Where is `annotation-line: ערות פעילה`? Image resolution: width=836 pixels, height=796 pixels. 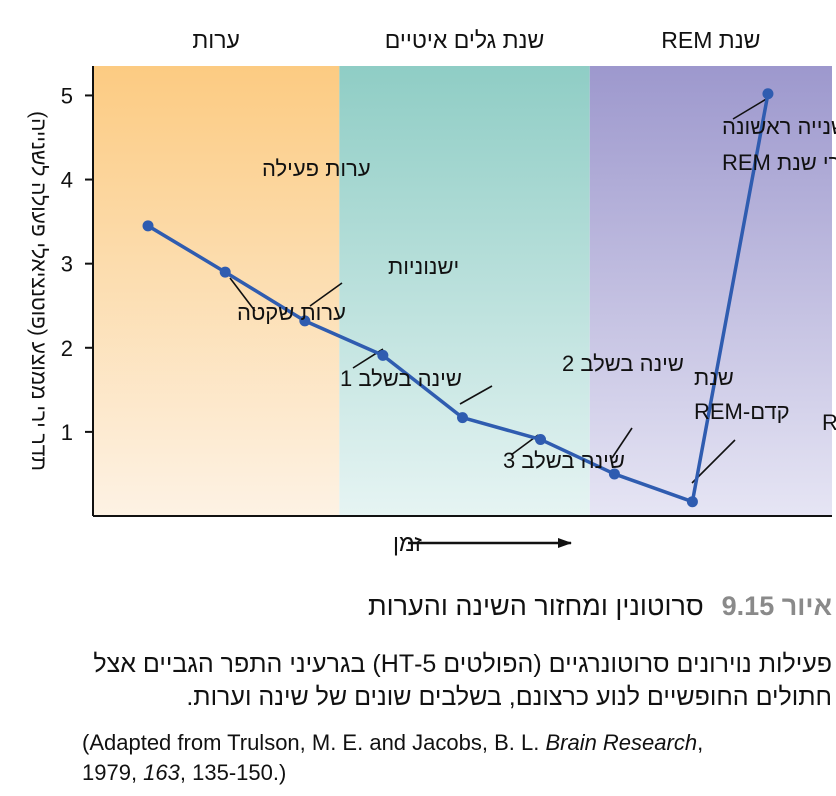
annotation-line: ערות פעילה is located at coordinates (316, 168).